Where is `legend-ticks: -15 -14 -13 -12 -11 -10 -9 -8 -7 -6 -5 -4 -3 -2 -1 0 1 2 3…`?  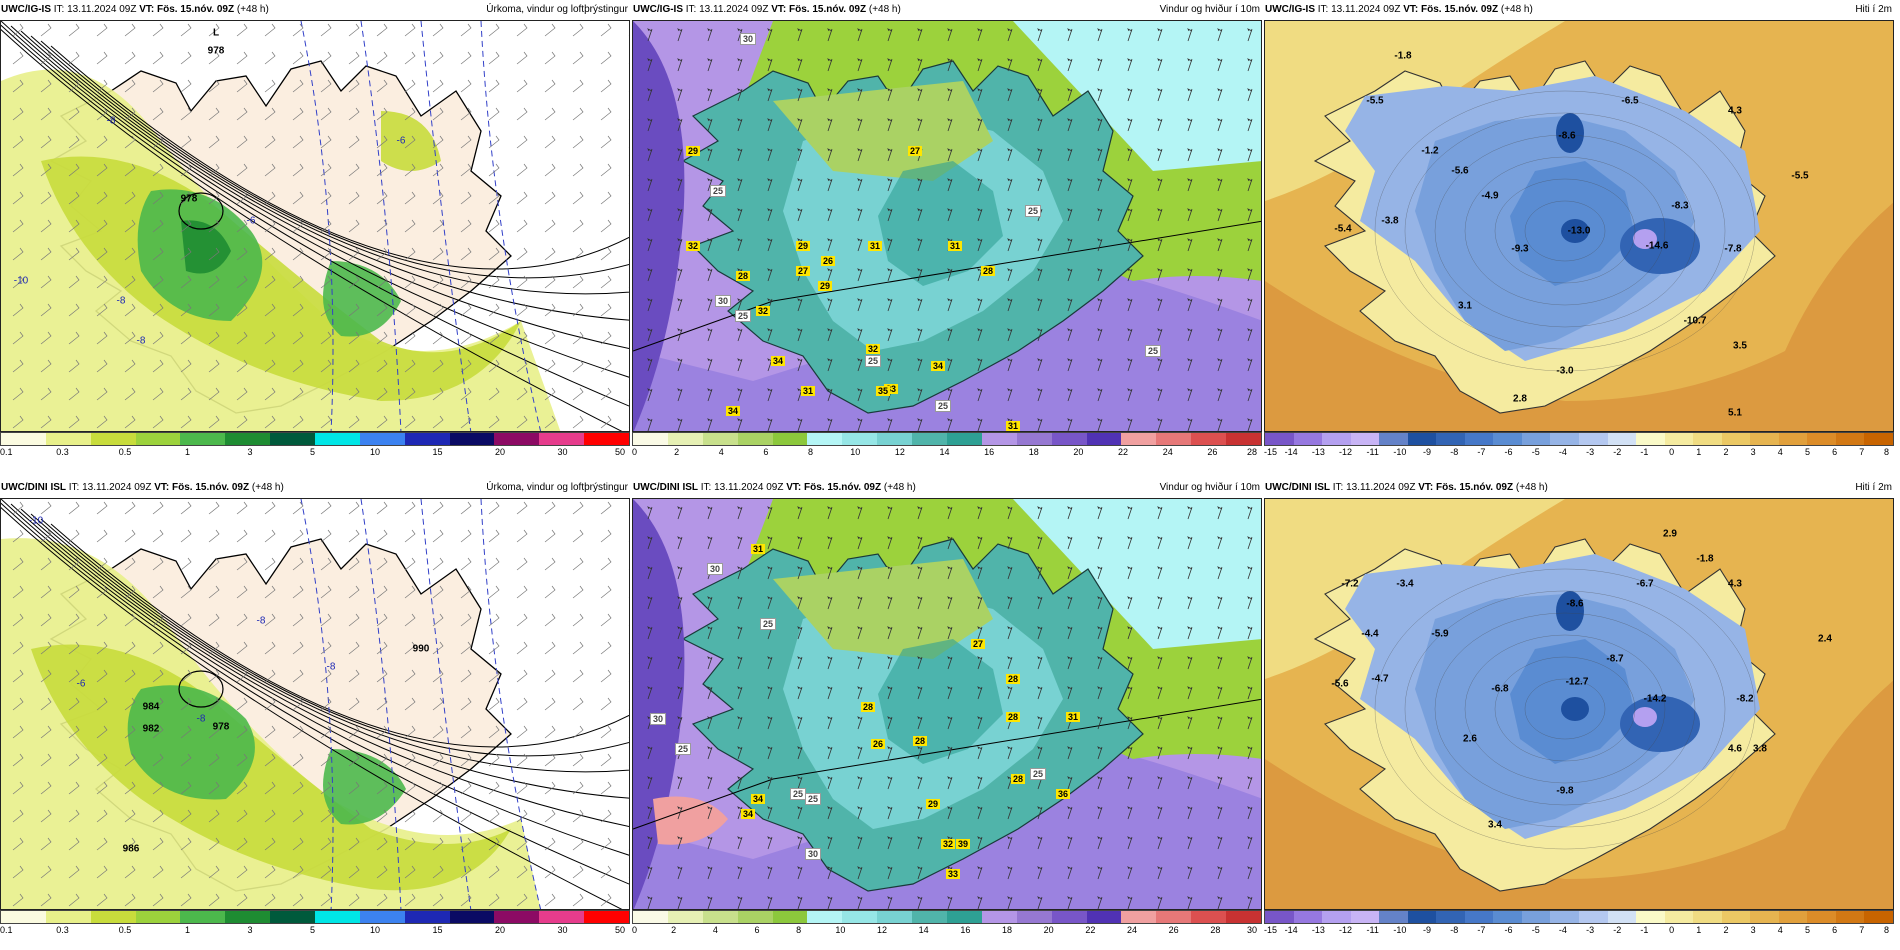
legend-ticks: -15 -14 -13 -12 -11 -10 -9 -8 -7 -6 -5 -4 -3 -2 -1 0 1 2 3… is located at coordinates (1579, 452).